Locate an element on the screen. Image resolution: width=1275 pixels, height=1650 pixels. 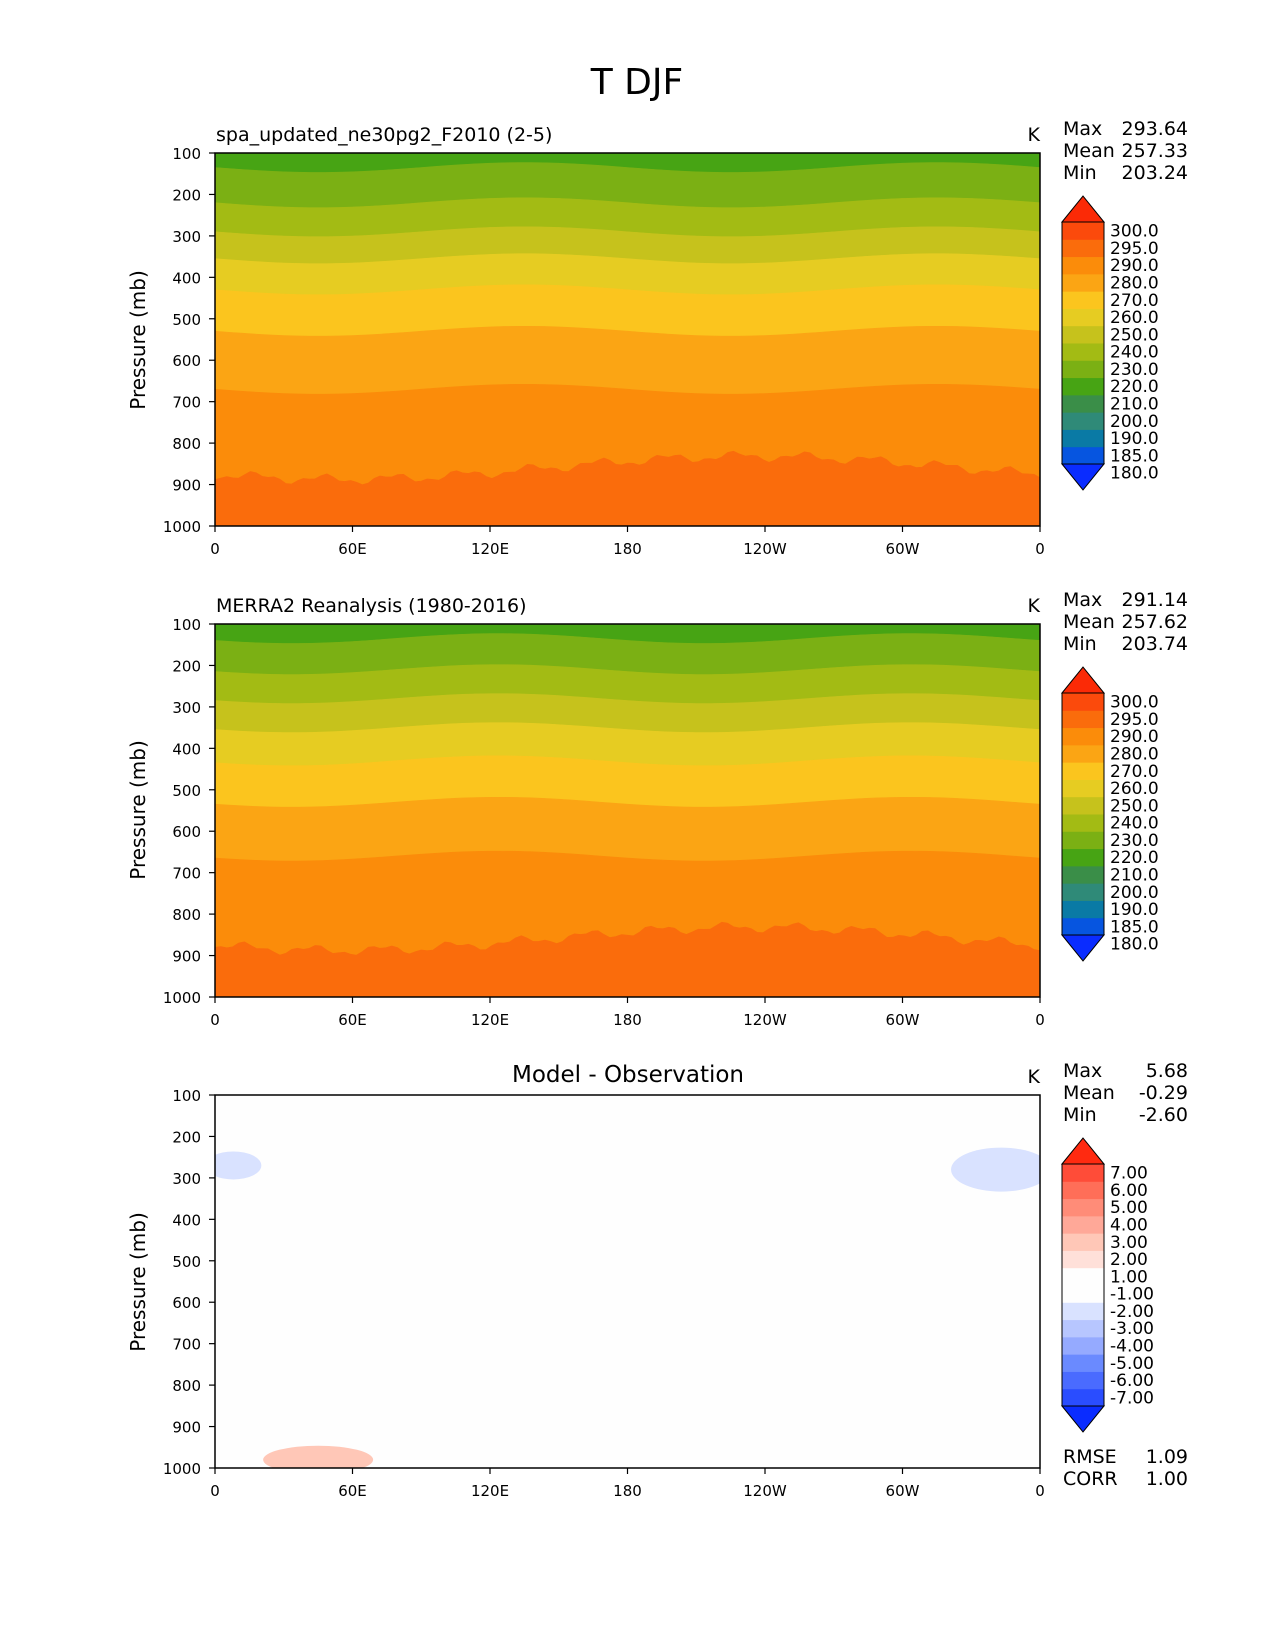
y-axis: 100 200 300 400 500 600 700 800 900 1000 is located at coordinates (189, 340).